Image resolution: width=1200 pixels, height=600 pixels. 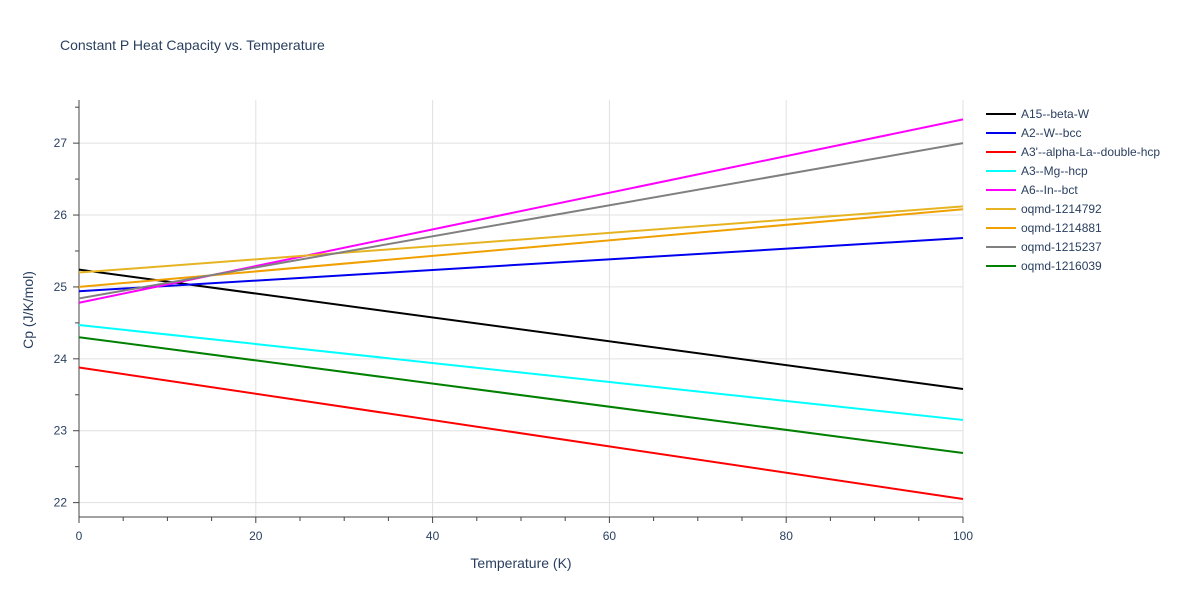 I want to click on legend-item: oqmd-1216039, so click(x=1044, y=266).